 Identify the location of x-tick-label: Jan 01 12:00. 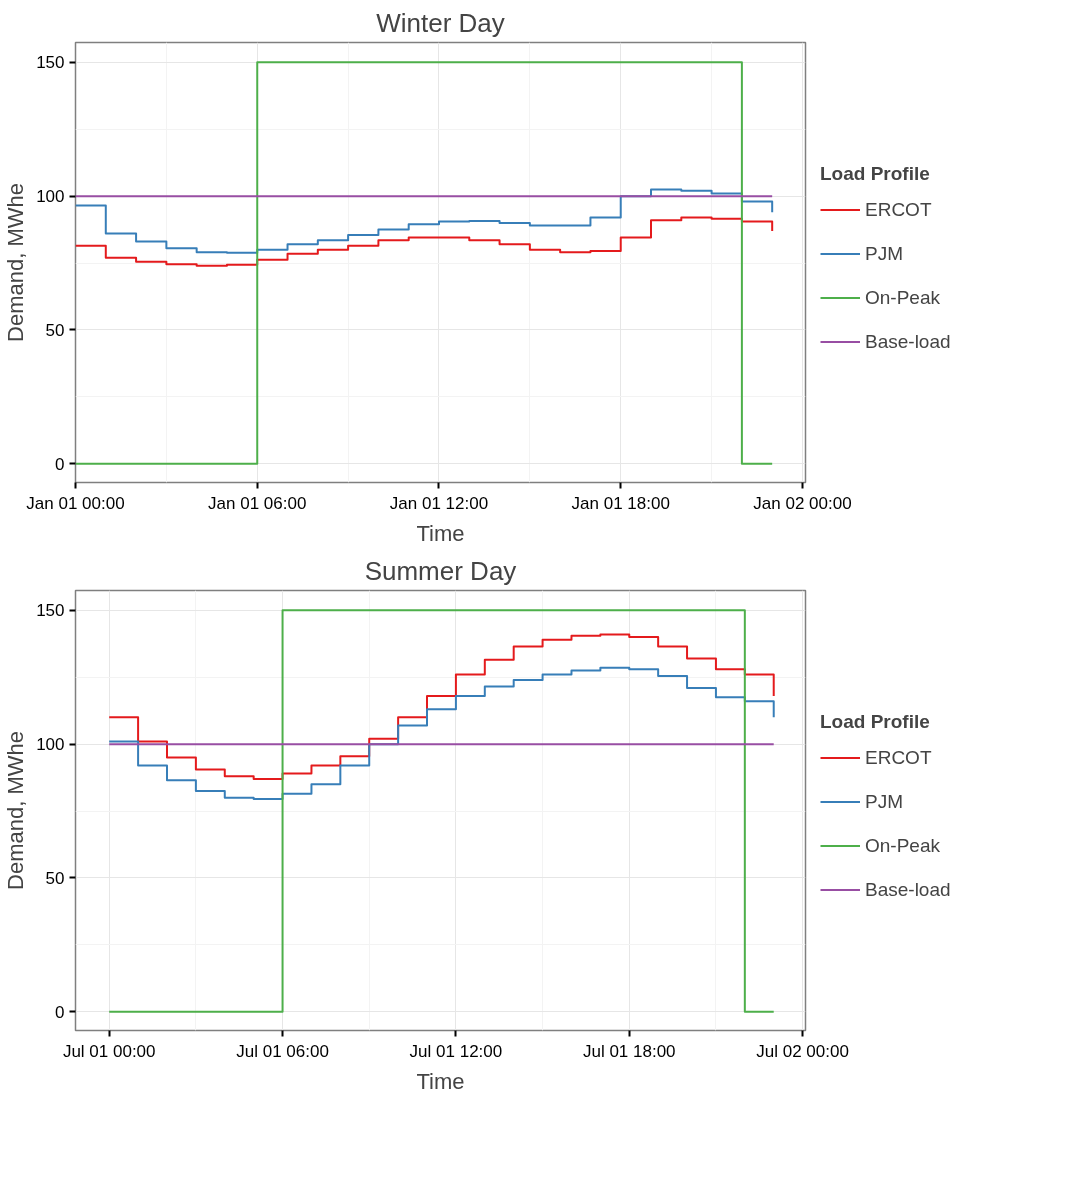
(439, 503).